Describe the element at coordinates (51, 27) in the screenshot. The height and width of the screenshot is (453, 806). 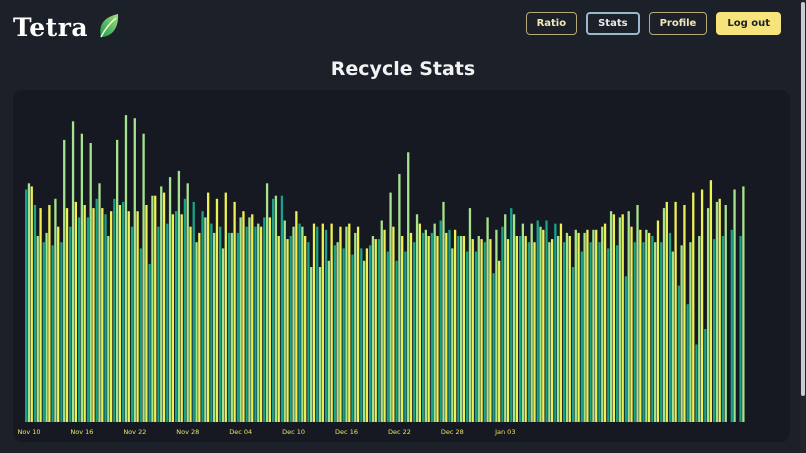
I see `brand-name: Tetra` at that location.